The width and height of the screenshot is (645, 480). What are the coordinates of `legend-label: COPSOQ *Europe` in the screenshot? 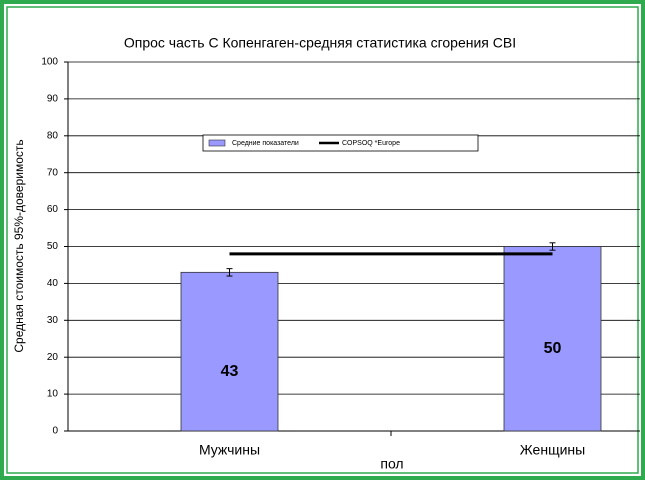 It's located at (371, 143).